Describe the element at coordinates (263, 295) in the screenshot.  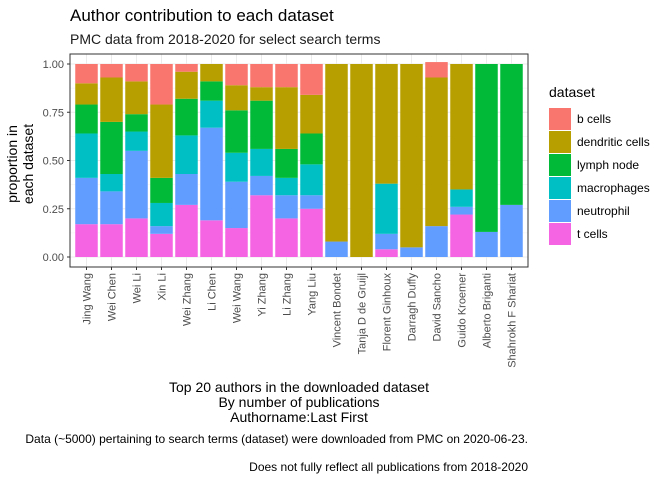
I see `x-tick-label: Yi Zhang` at that location.